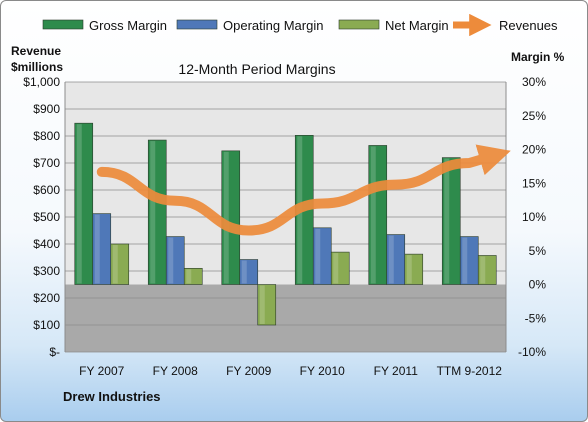 The image size is (588, 422). Describe the element at coordinates (37, 67) in the screenshot. I see `left-axis-label-line2: $millions` at that location.